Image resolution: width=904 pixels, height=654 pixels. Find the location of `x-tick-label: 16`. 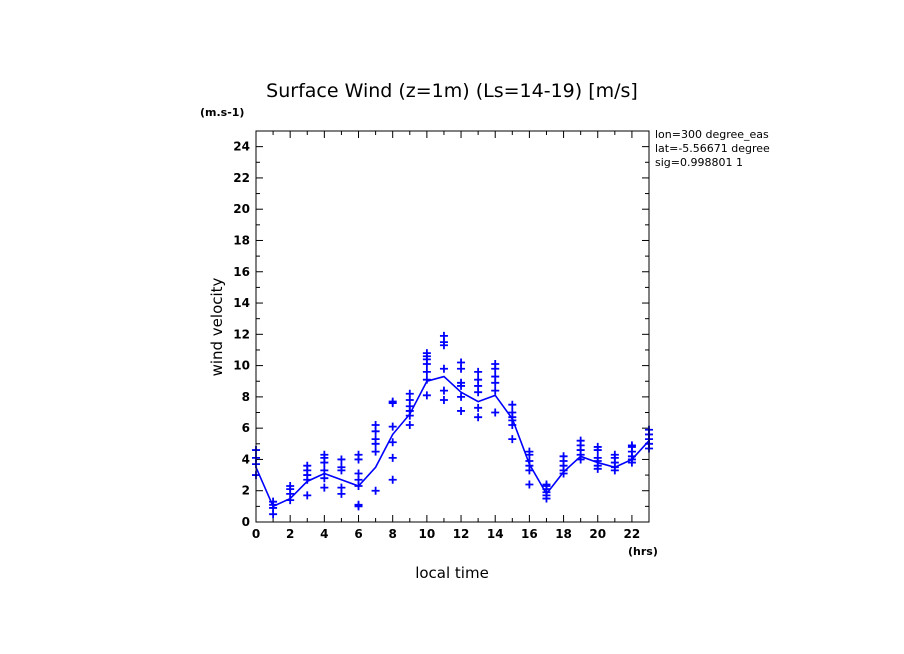

x-tick-label: 16 is located at coordinates (529, 534).